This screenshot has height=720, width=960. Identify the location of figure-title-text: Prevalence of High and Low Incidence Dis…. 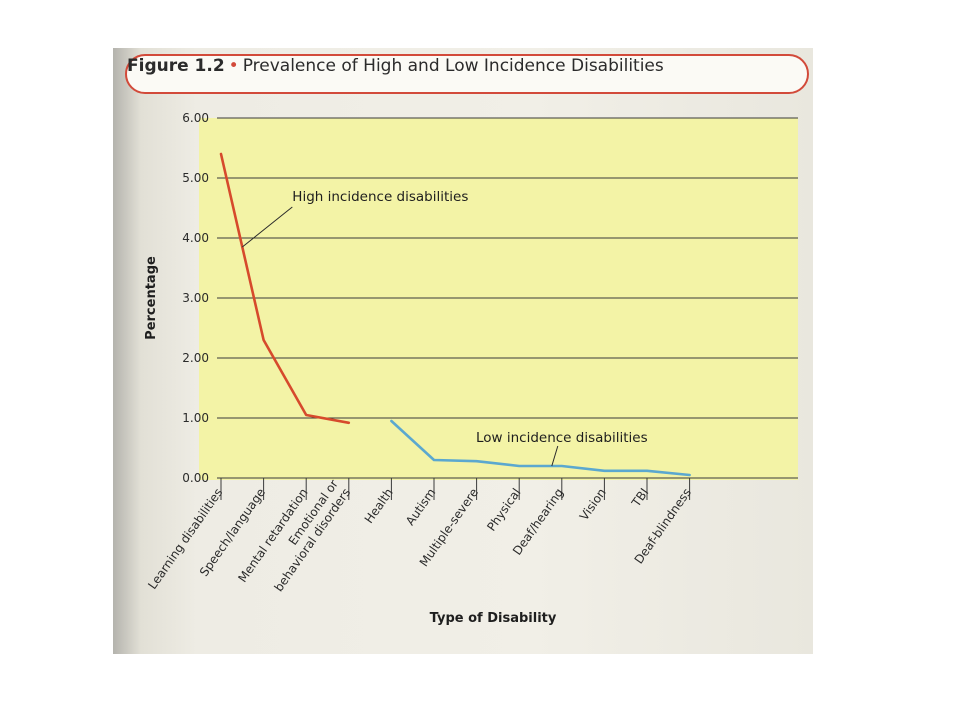
(453, 66).